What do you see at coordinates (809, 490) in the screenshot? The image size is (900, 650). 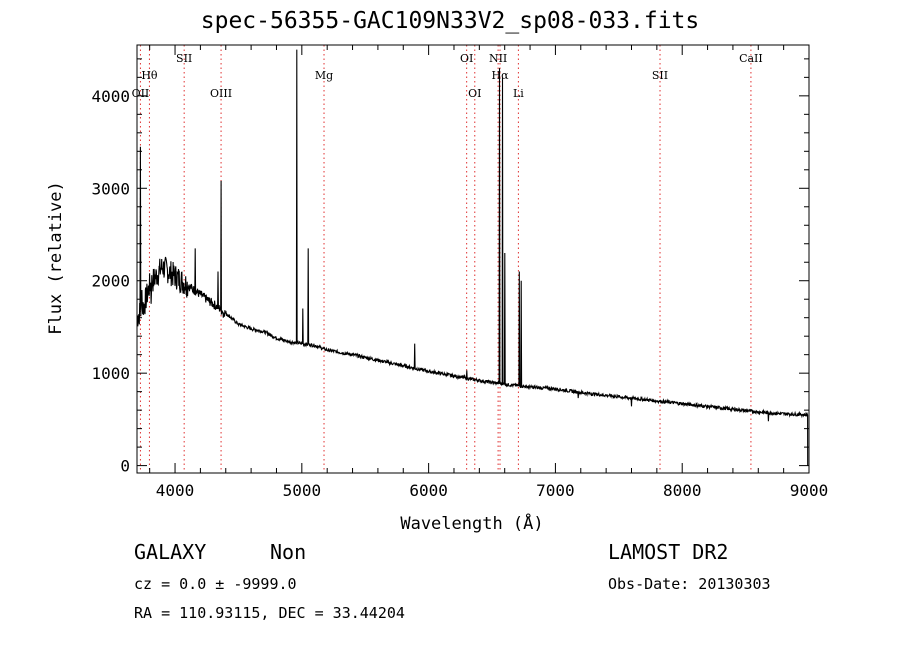 I see `x-tick-label-5: 9000` at bounding box center [809, 490].